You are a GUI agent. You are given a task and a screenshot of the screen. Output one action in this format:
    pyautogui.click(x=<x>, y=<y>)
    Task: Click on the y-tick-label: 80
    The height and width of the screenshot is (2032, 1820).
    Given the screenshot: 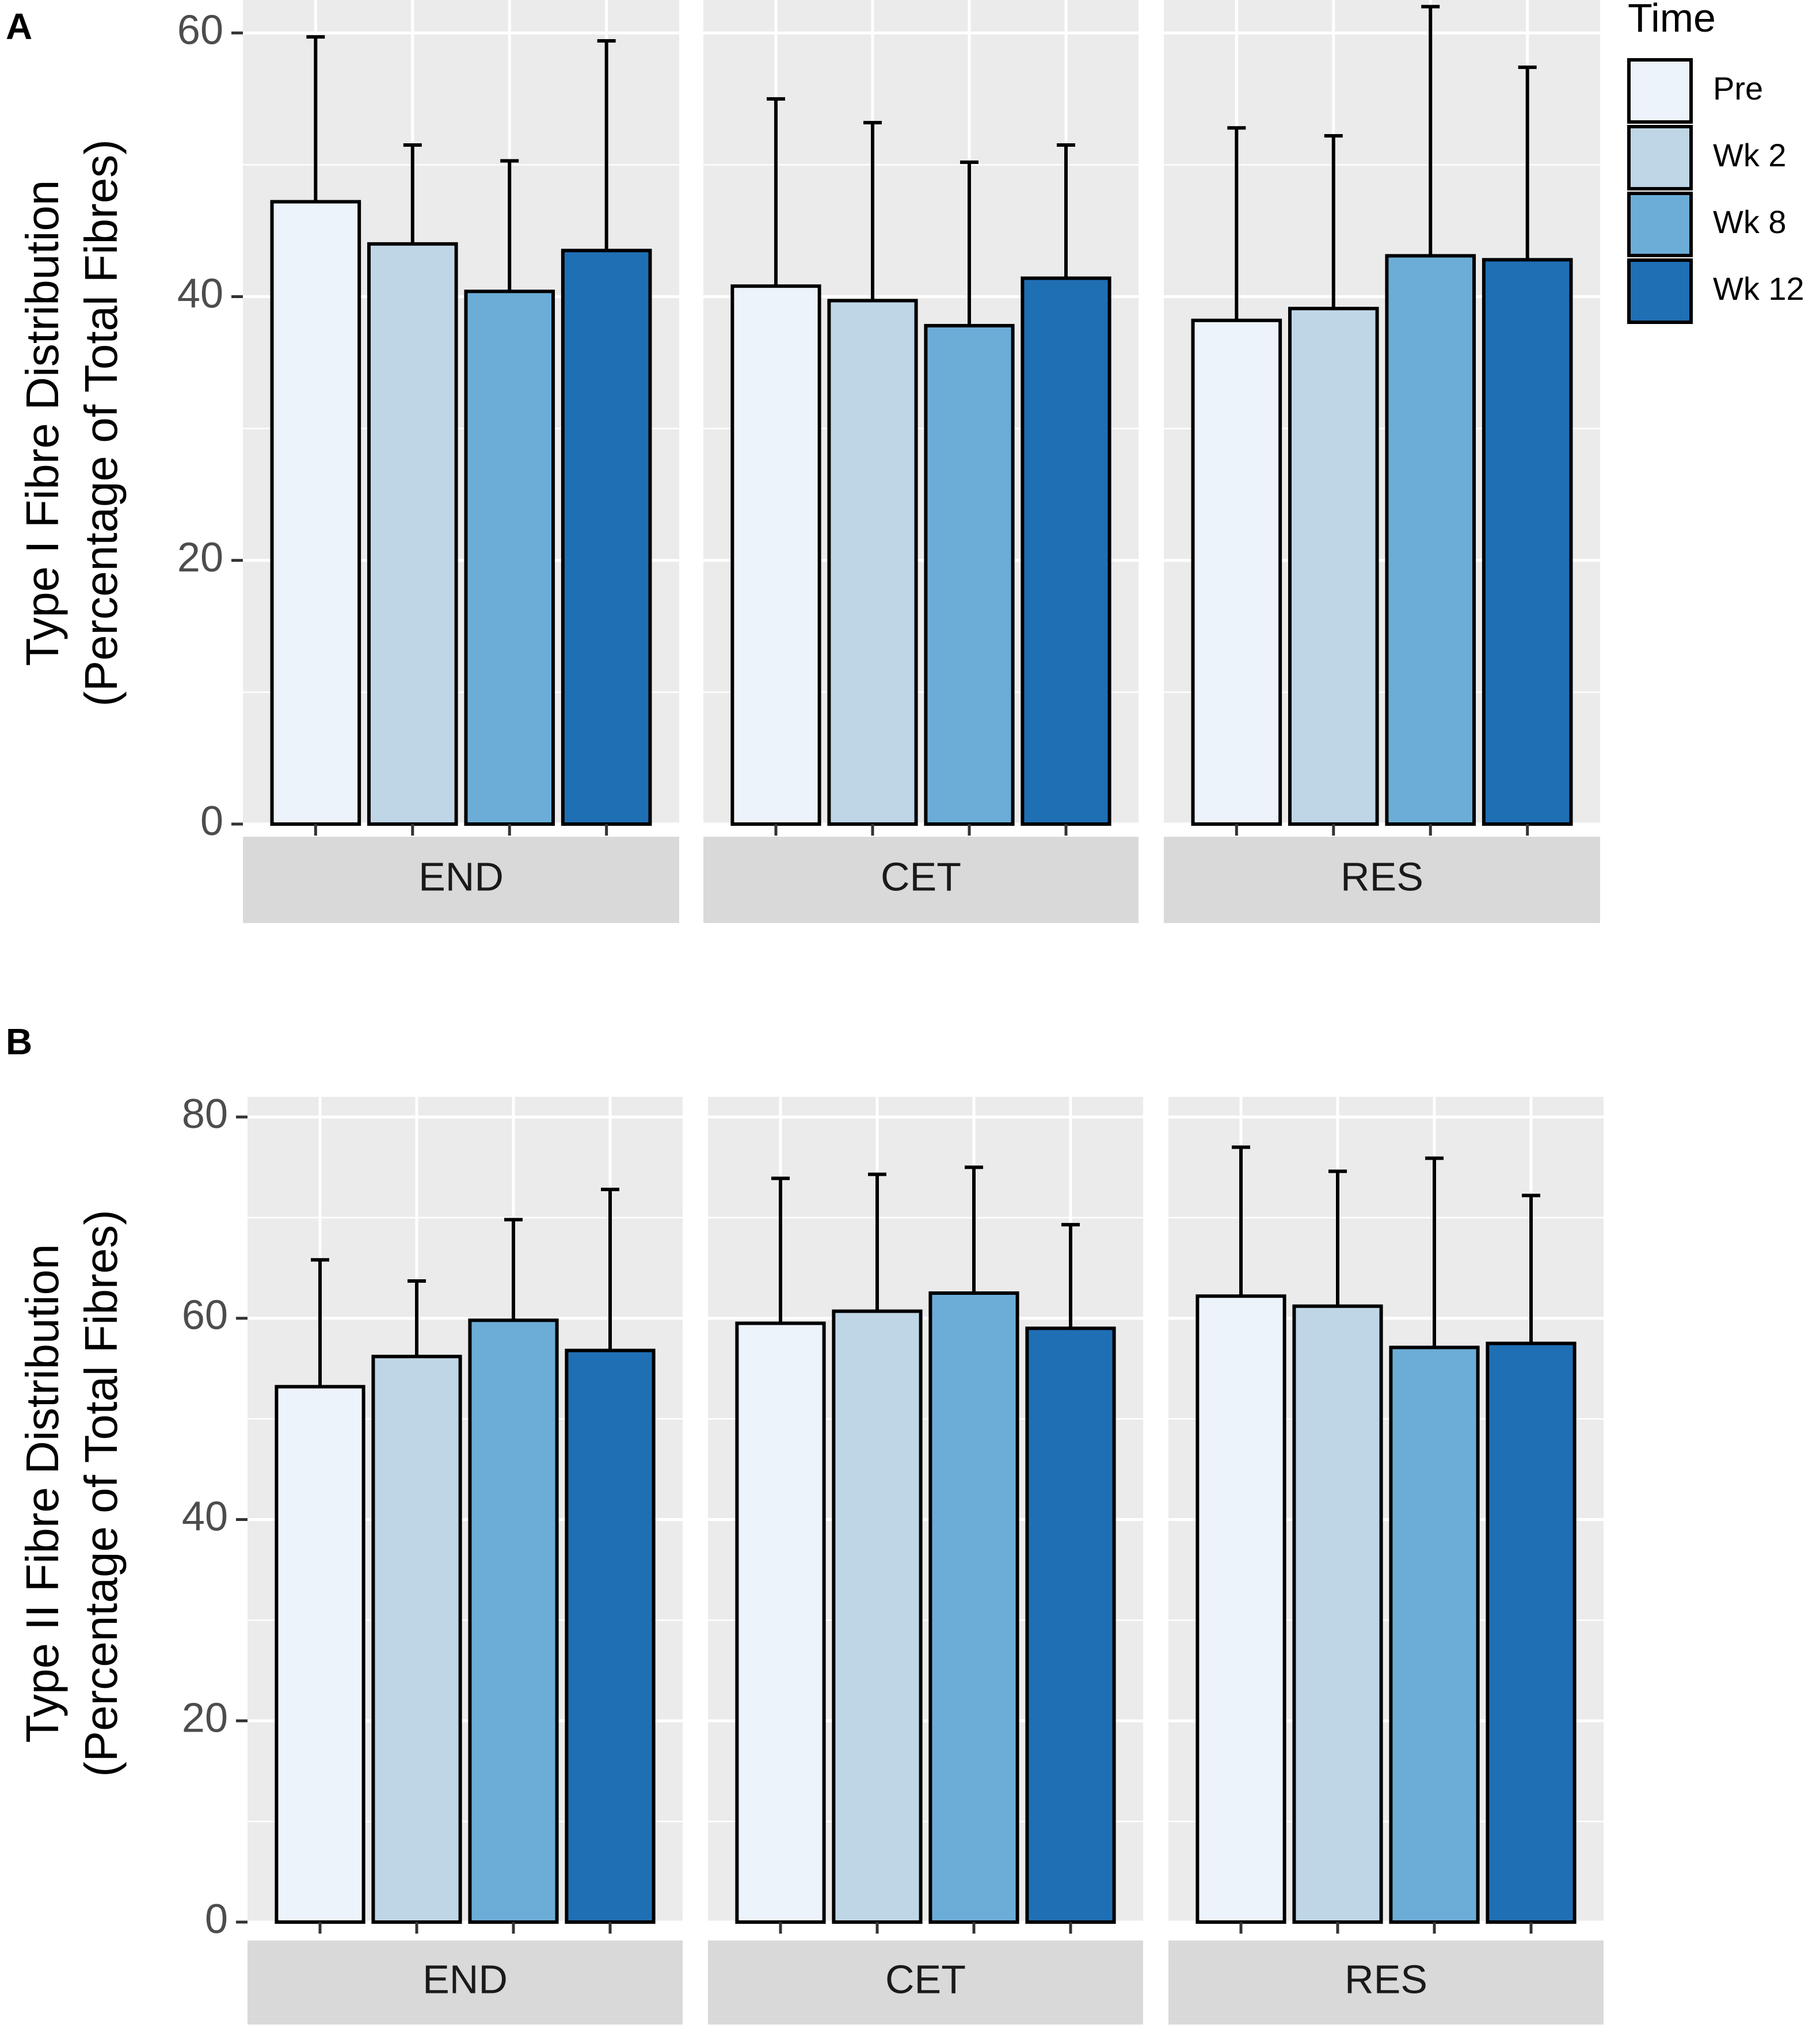 What is the action you would take?
    pyautogui.click(x=205, y=1114)
    